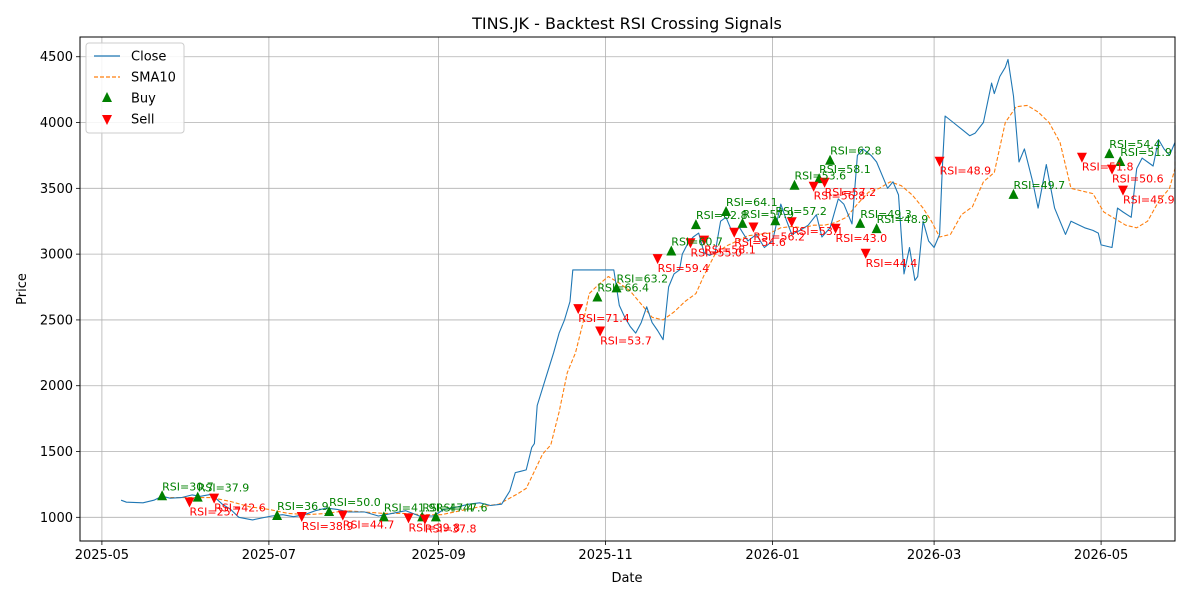 The width and height of the screenshot is (1200, 600). I want to click on sell-annotation: RSI=55.0, so click(716, 252).